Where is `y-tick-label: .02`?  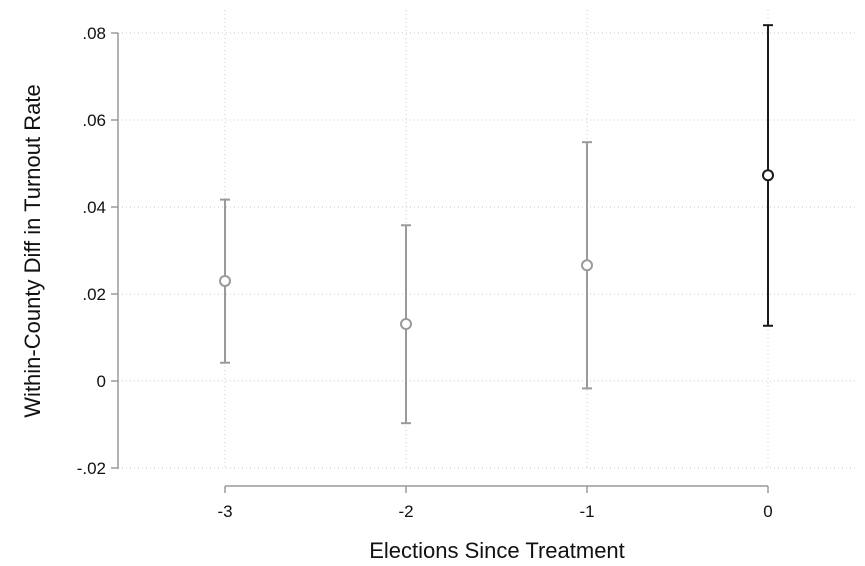
y-tick-label: .02 is located at coordinates (94, 294).